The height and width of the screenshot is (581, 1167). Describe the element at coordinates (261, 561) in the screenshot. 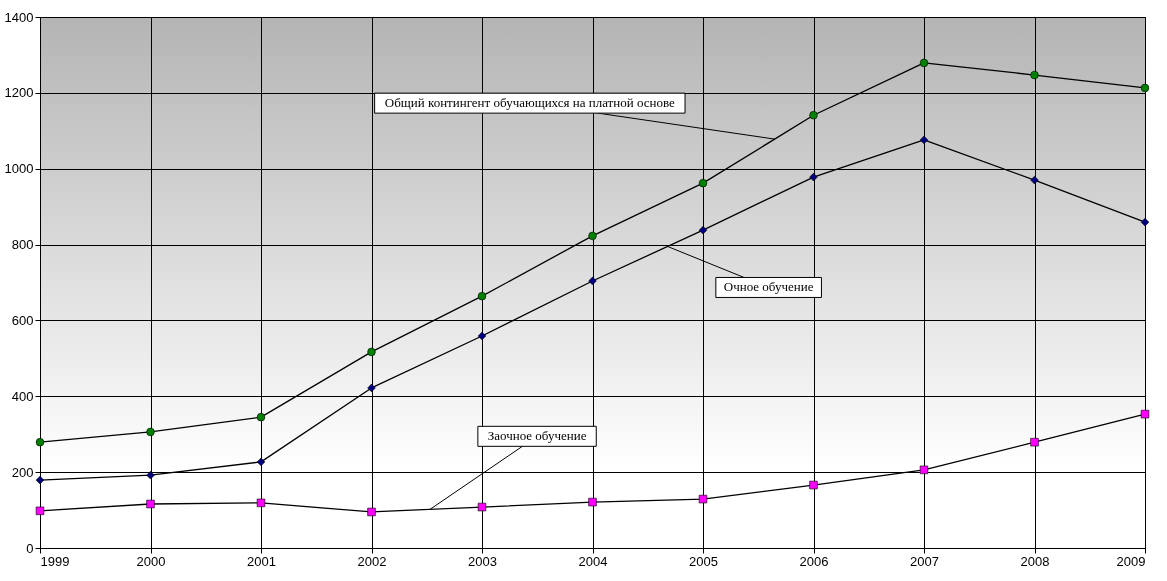

I see `x-tick-label: 2001` at that location.